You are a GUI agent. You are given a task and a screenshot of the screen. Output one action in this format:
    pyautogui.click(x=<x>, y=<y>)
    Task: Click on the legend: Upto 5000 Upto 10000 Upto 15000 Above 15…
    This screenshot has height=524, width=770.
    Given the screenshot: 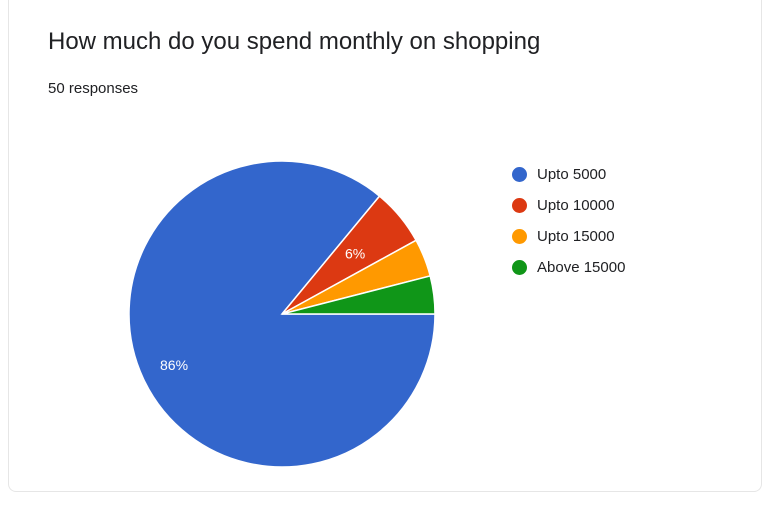 What is the action you would take?
    pyautogui.click(x=568, y=221)
    